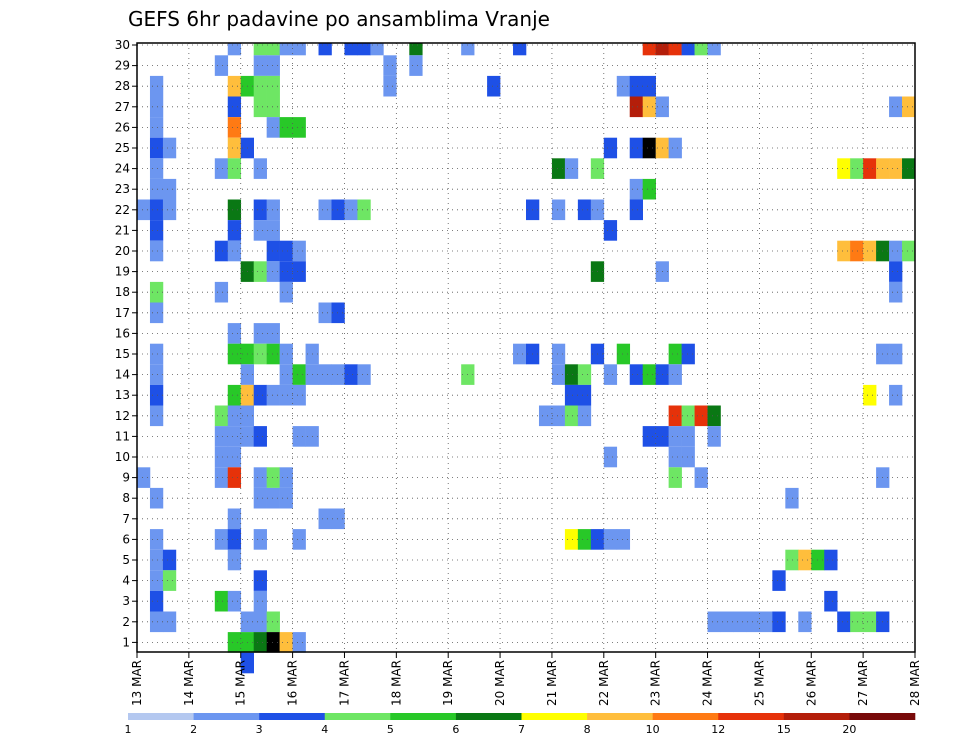 The image size is (960, 742). Describe the element at coordinates (126, 642) in the screenshot. I see `y-tick-label: 1` at that location.